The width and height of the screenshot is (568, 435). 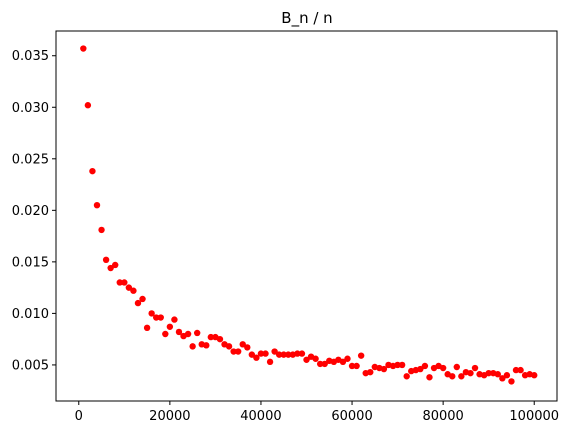 What do you see at coordinates (351, 416) in the screenshot?
I see `x-tick-label: 60000` at bounding box center [351, 416].